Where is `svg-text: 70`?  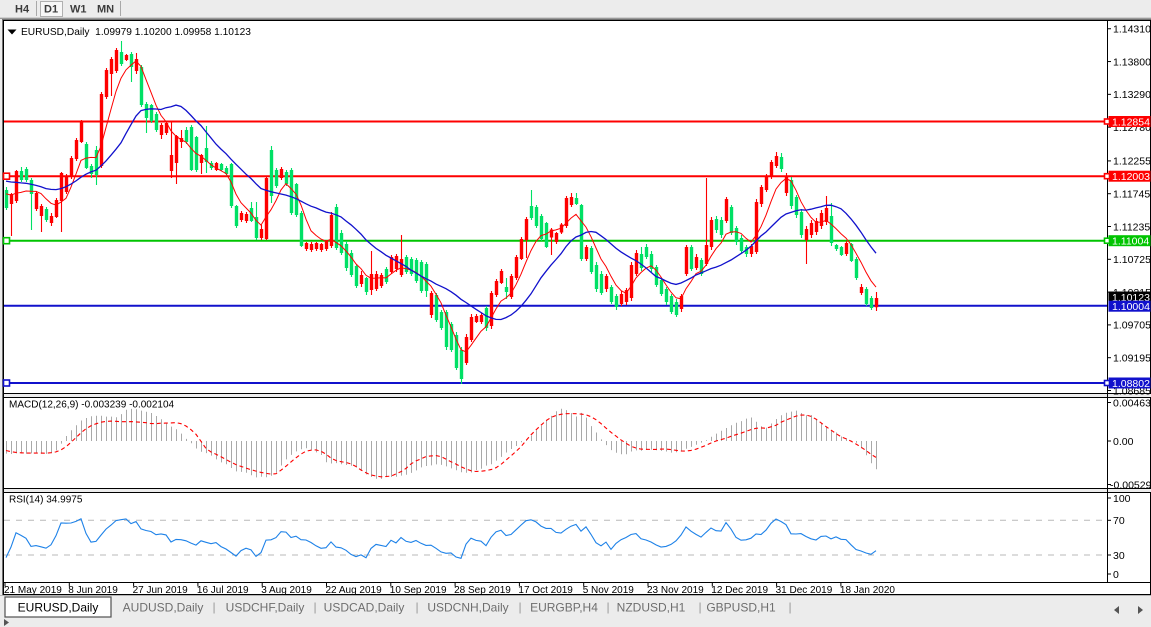 svg-text: 70 is located at coordinates (1119, 521).